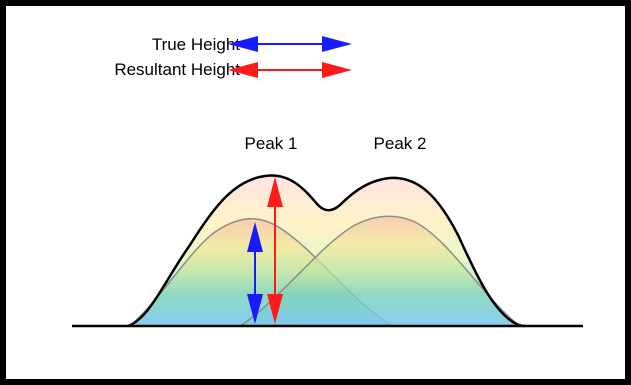 The image size is (631, 385). I want to click on legend-resultant-height-arrow, so click(290, 70).